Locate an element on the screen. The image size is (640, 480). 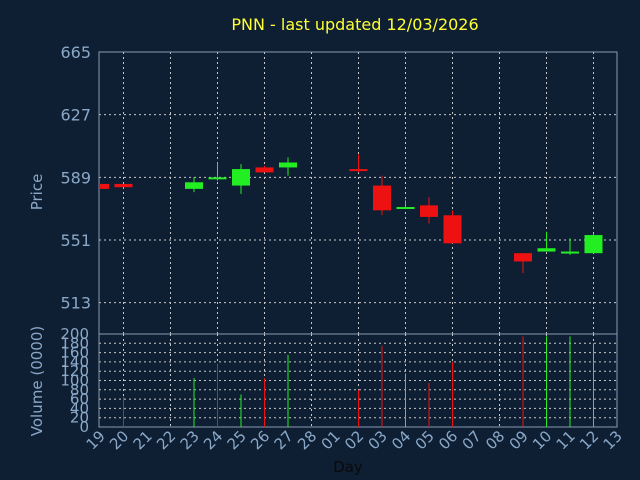
volume-tick-label: 60 is located at coordinates (79, 399).